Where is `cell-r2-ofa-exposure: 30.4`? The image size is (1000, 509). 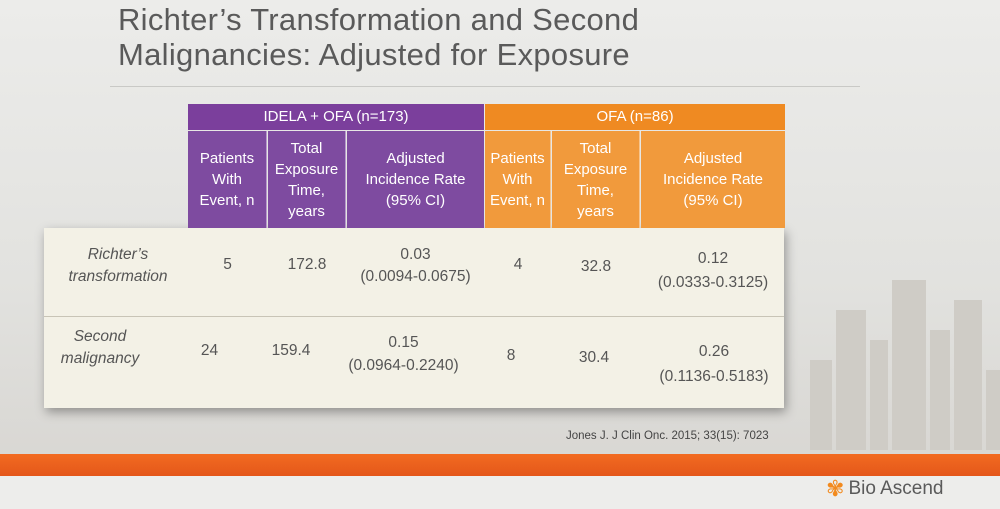 cell-r2-ofa-exposure: 30.4 is located at coordinates (594, 358).